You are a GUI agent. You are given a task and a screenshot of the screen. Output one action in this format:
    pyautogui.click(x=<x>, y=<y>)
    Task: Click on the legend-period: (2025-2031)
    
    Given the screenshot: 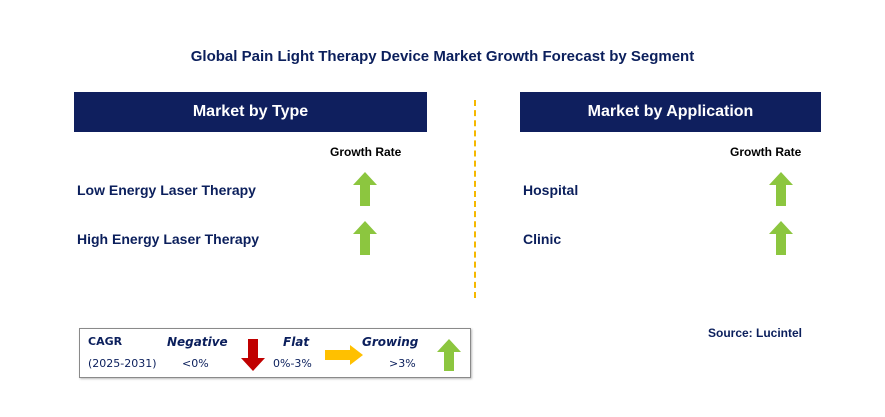 What is the action you would take?
    pyautogui.click(x=122, y=363)
    